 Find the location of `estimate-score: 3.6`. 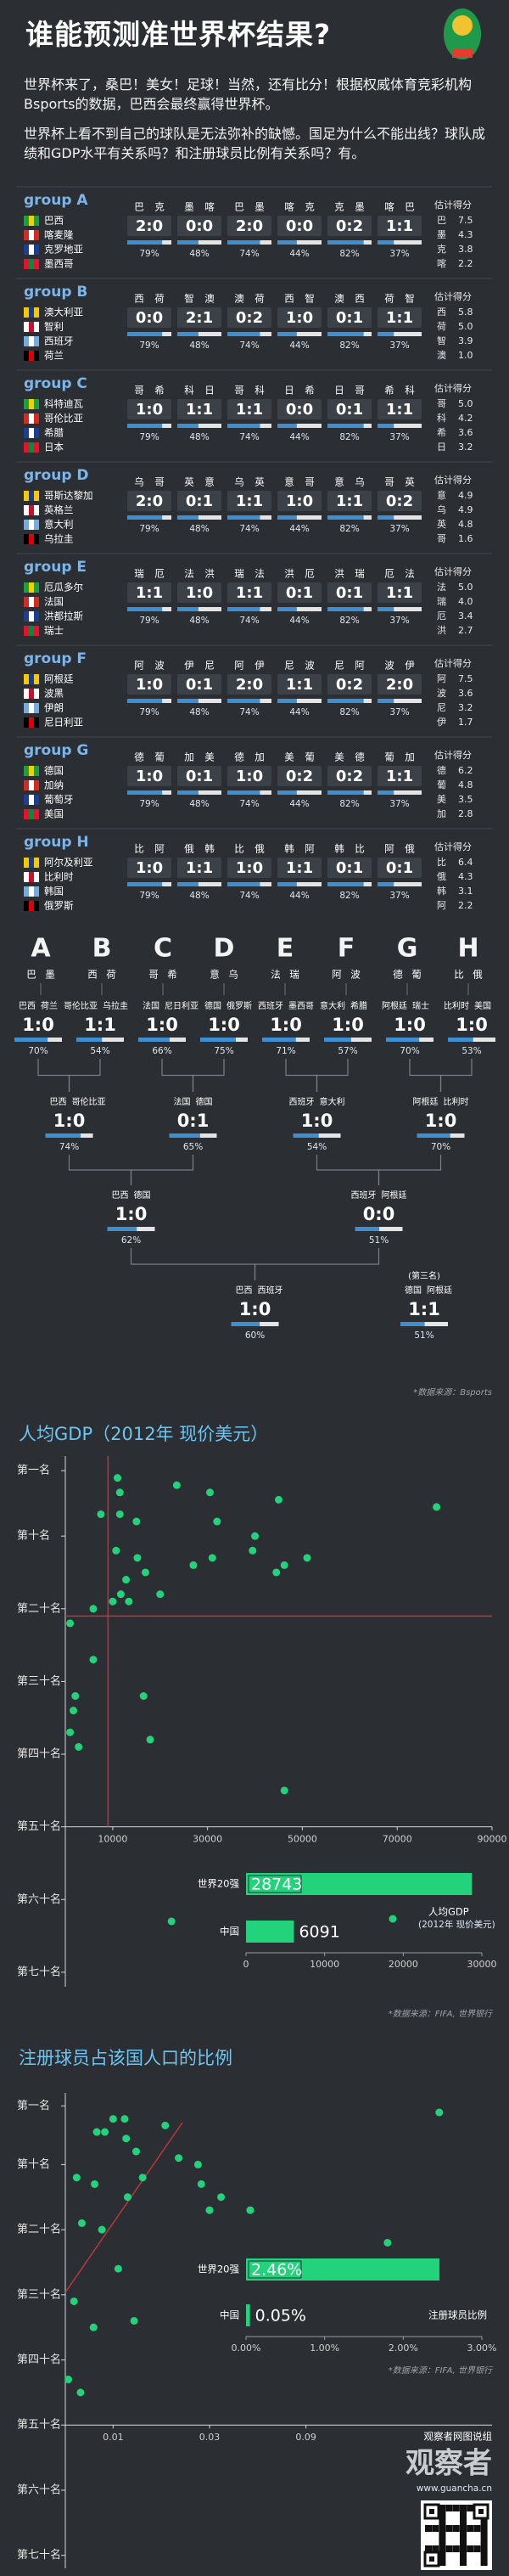

estimate-score: 3.6 is located at coordinates (466, 693).